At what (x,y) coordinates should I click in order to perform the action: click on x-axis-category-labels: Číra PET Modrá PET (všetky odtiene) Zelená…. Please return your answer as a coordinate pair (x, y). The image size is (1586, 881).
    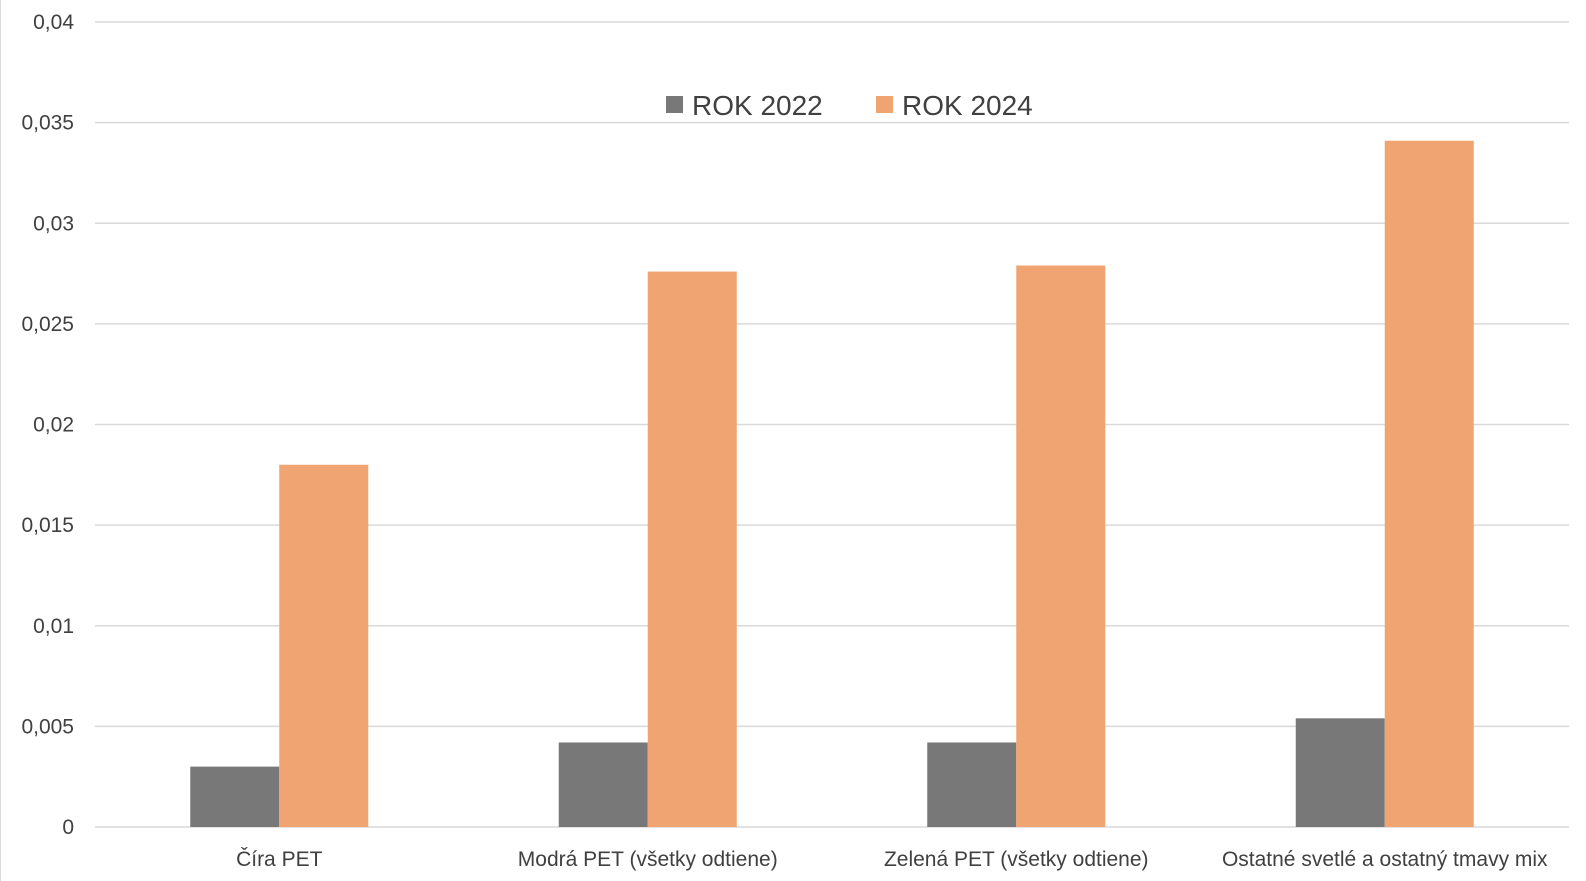
    Looking at the image, I should click on (892, 859).